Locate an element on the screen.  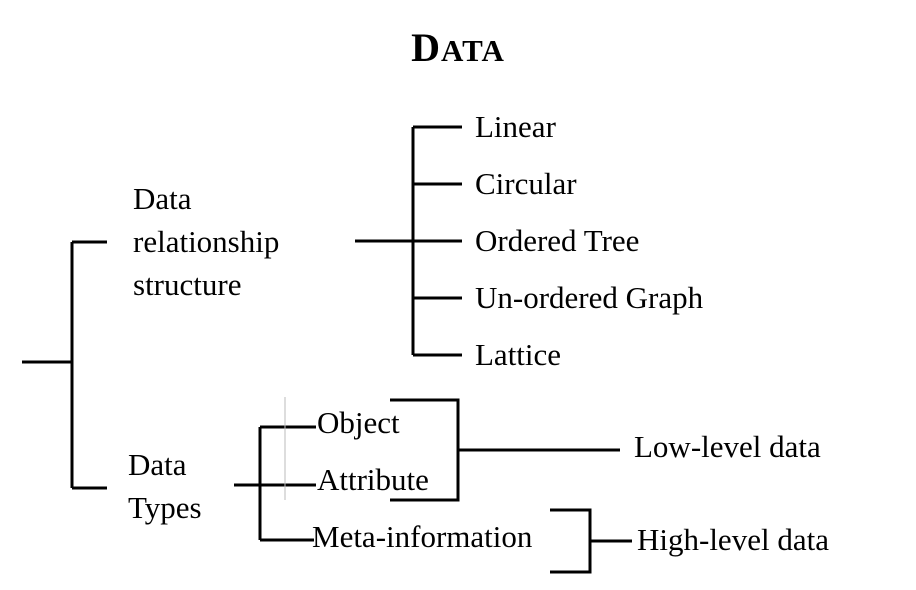
types-label-line-1: Data is located at coordinates (157, 464).